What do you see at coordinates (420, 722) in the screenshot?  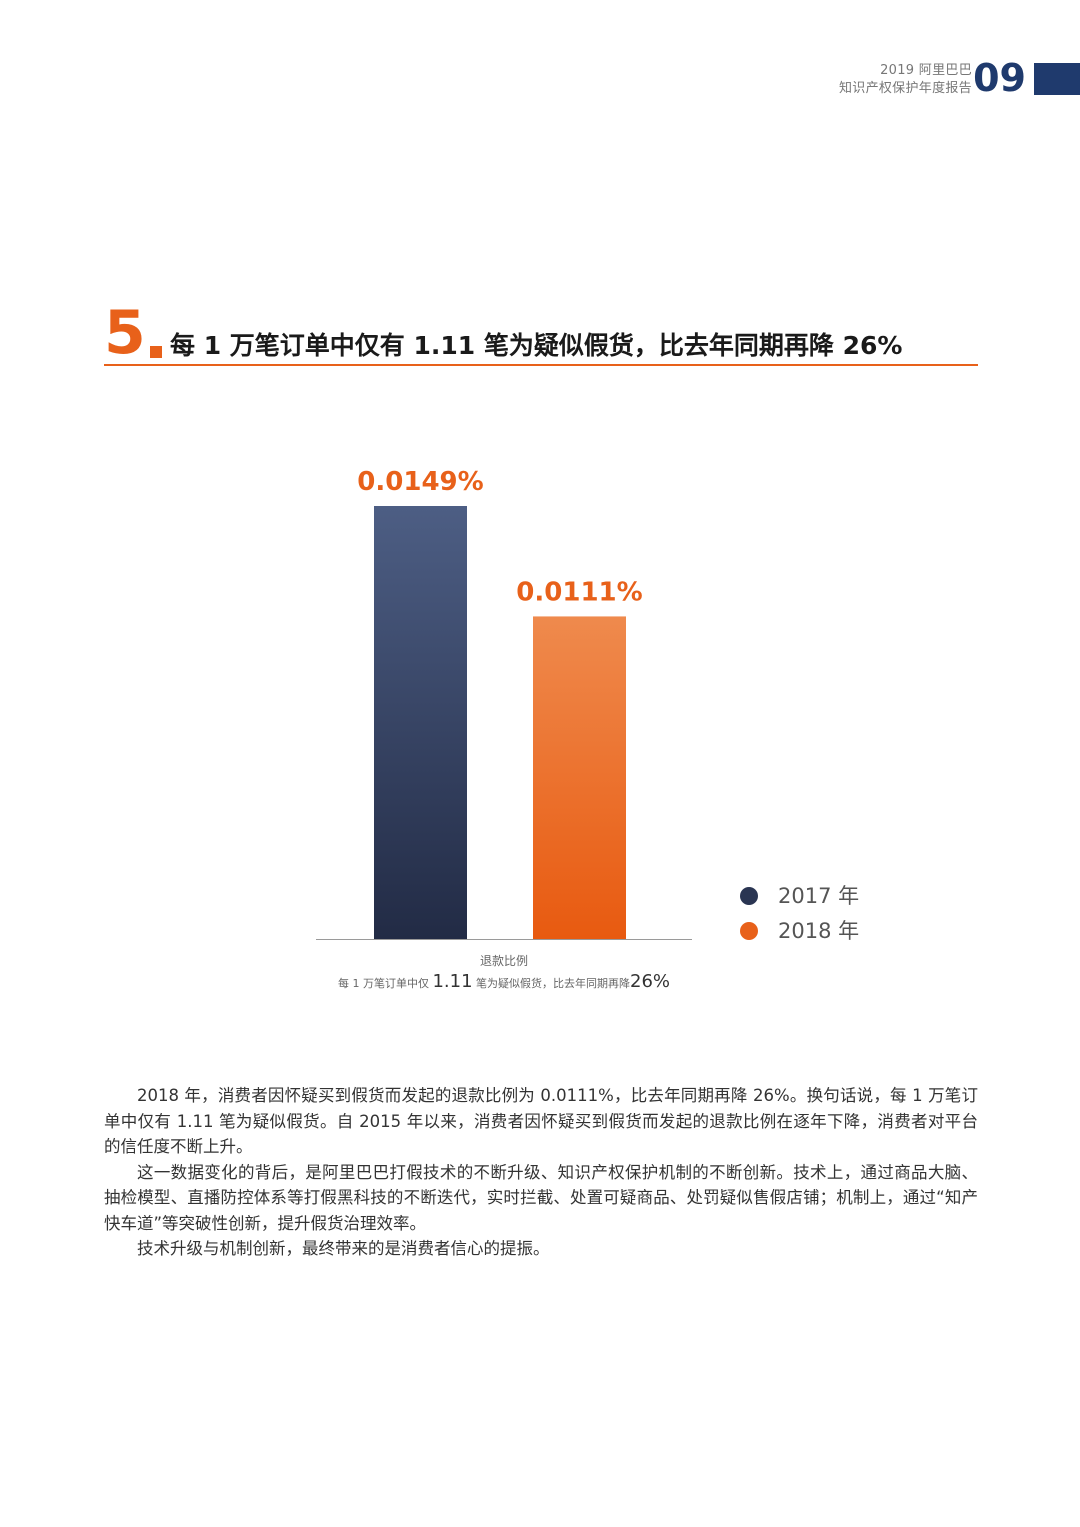 I see `bar-2017` at bounding box center [420, 722].